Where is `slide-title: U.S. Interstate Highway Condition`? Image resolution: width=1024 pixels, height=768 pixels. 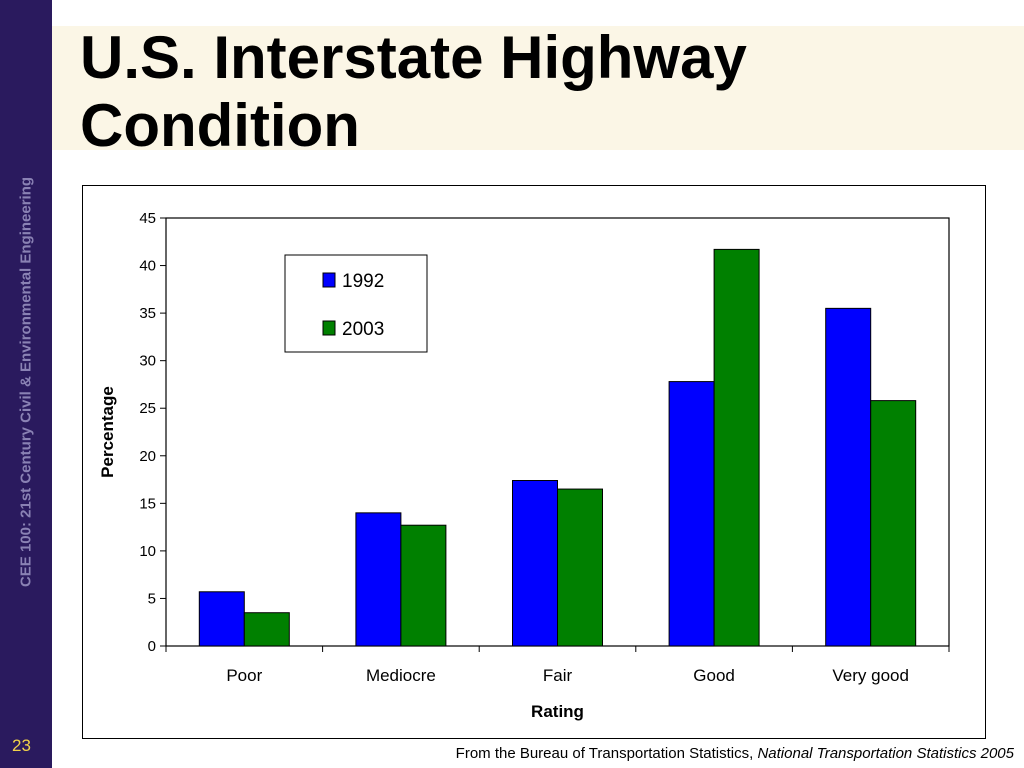
slide-title: U.S. Interstate Highway Condition is located at coordinates (413, 91).